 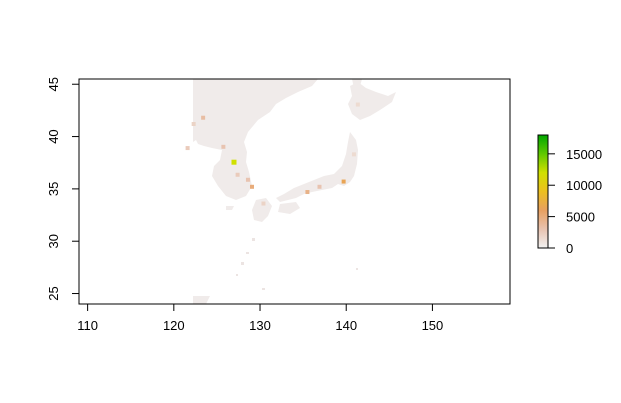 I want to click on y-tick-label: 40, so click(x=53, y=136).